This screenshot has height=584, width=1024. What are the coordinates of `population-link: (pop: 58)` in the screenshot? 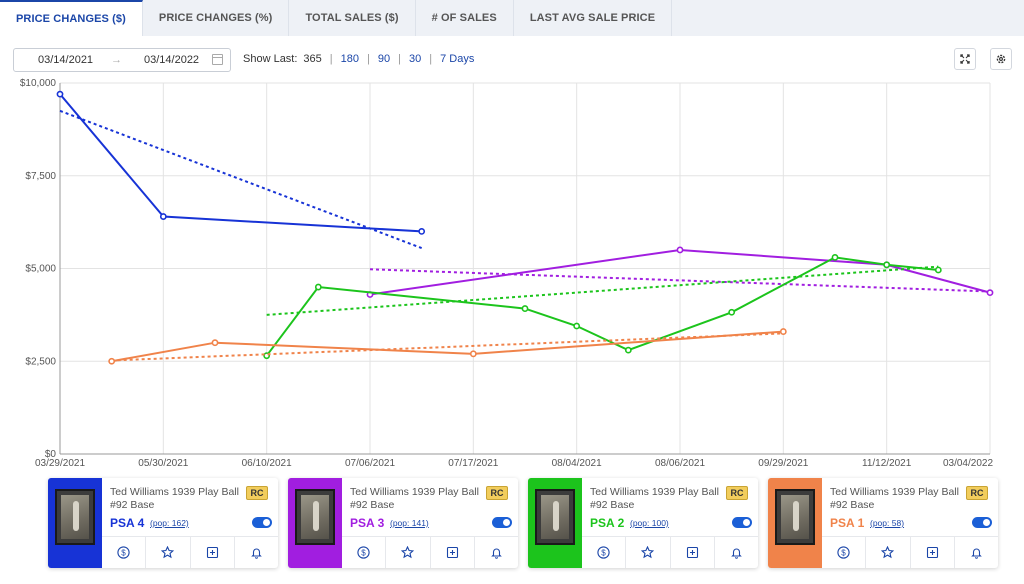 It's located at (887, 523).